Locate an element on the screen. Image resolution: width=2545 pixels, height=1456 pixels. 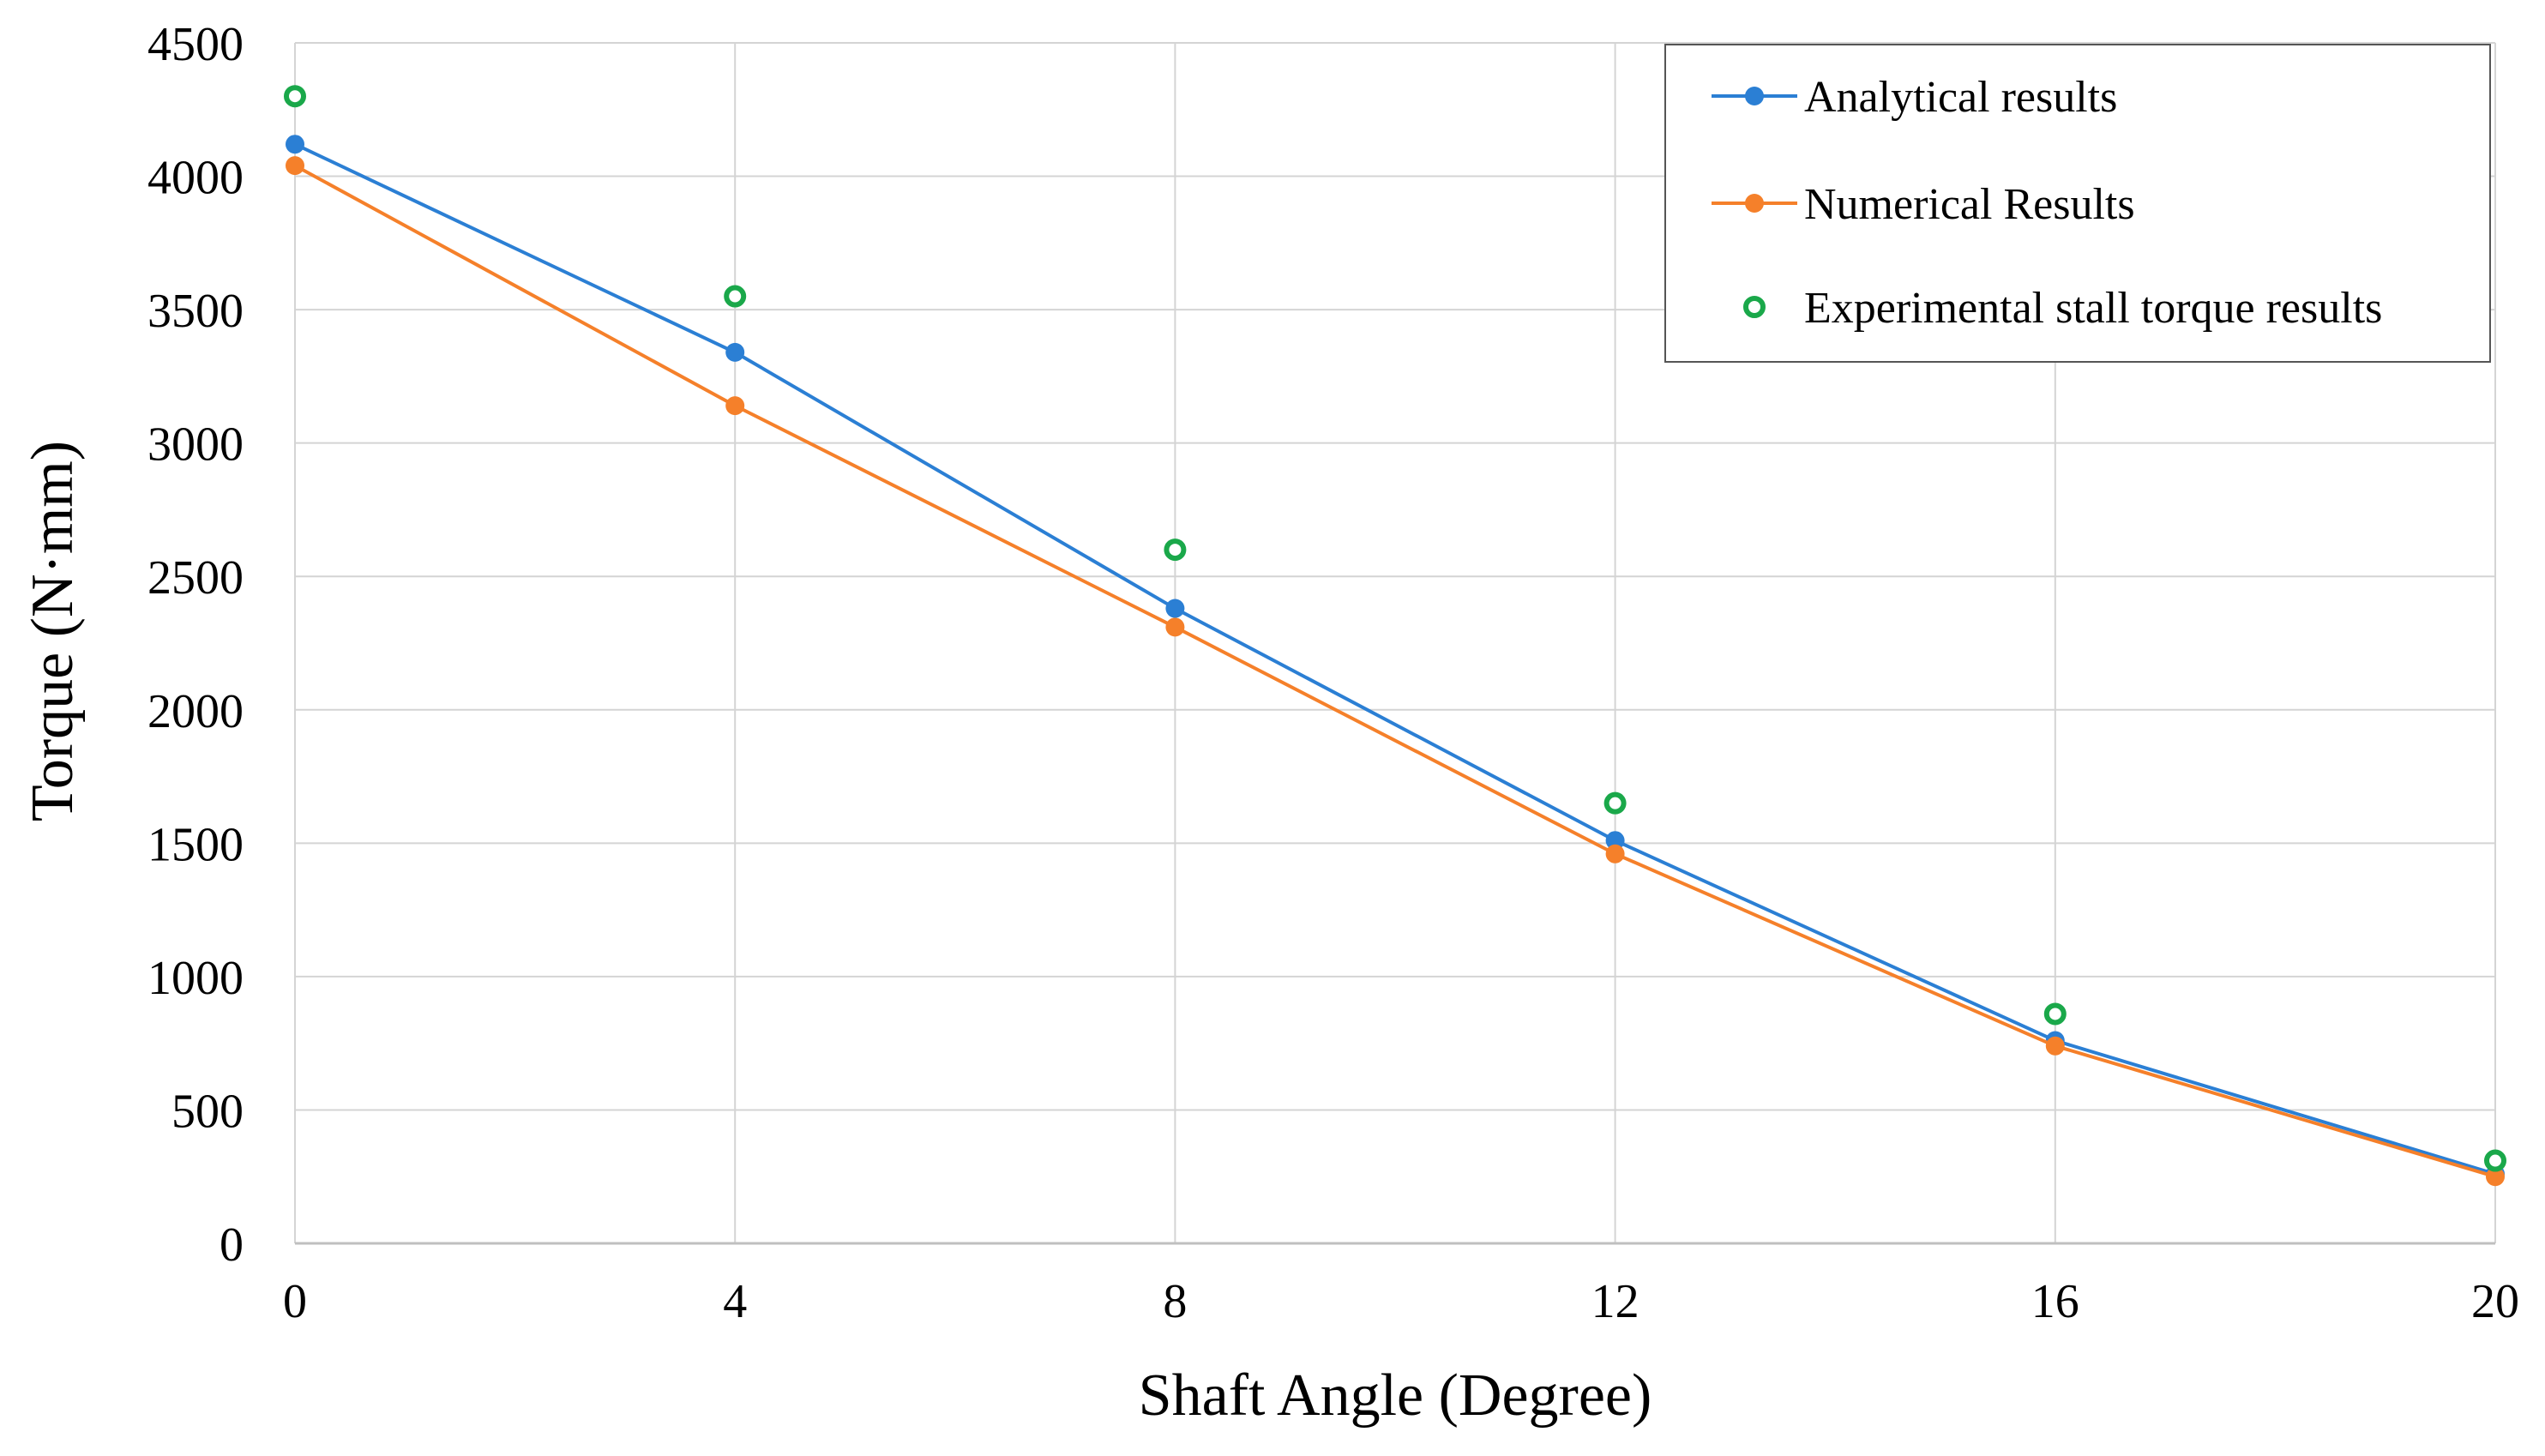
x-tick-label: 4 is located at coordinates (735, 1301).